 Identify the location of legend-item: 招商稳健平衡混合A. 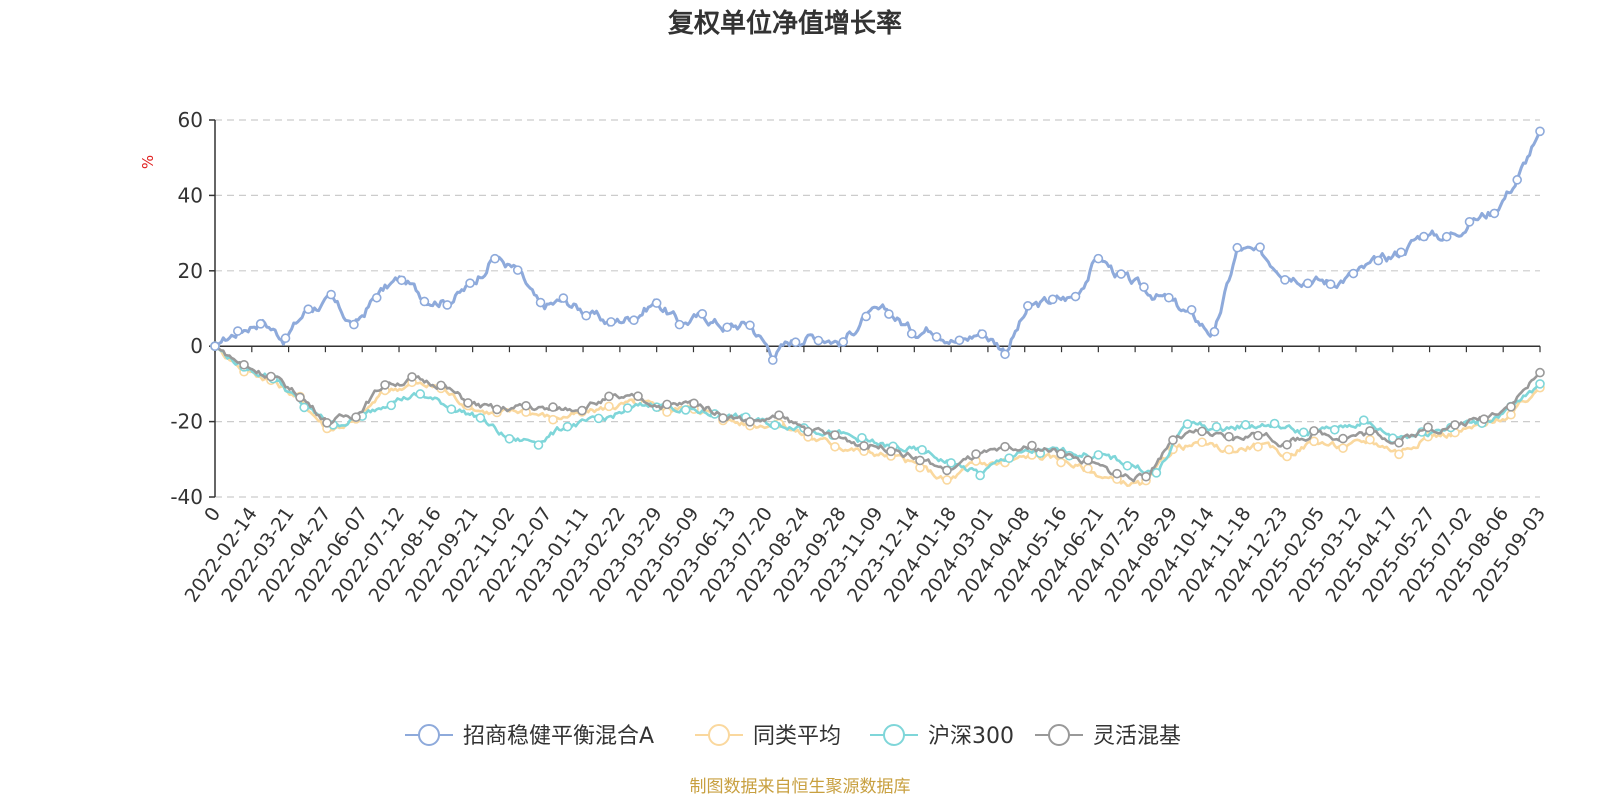
(529, 736).